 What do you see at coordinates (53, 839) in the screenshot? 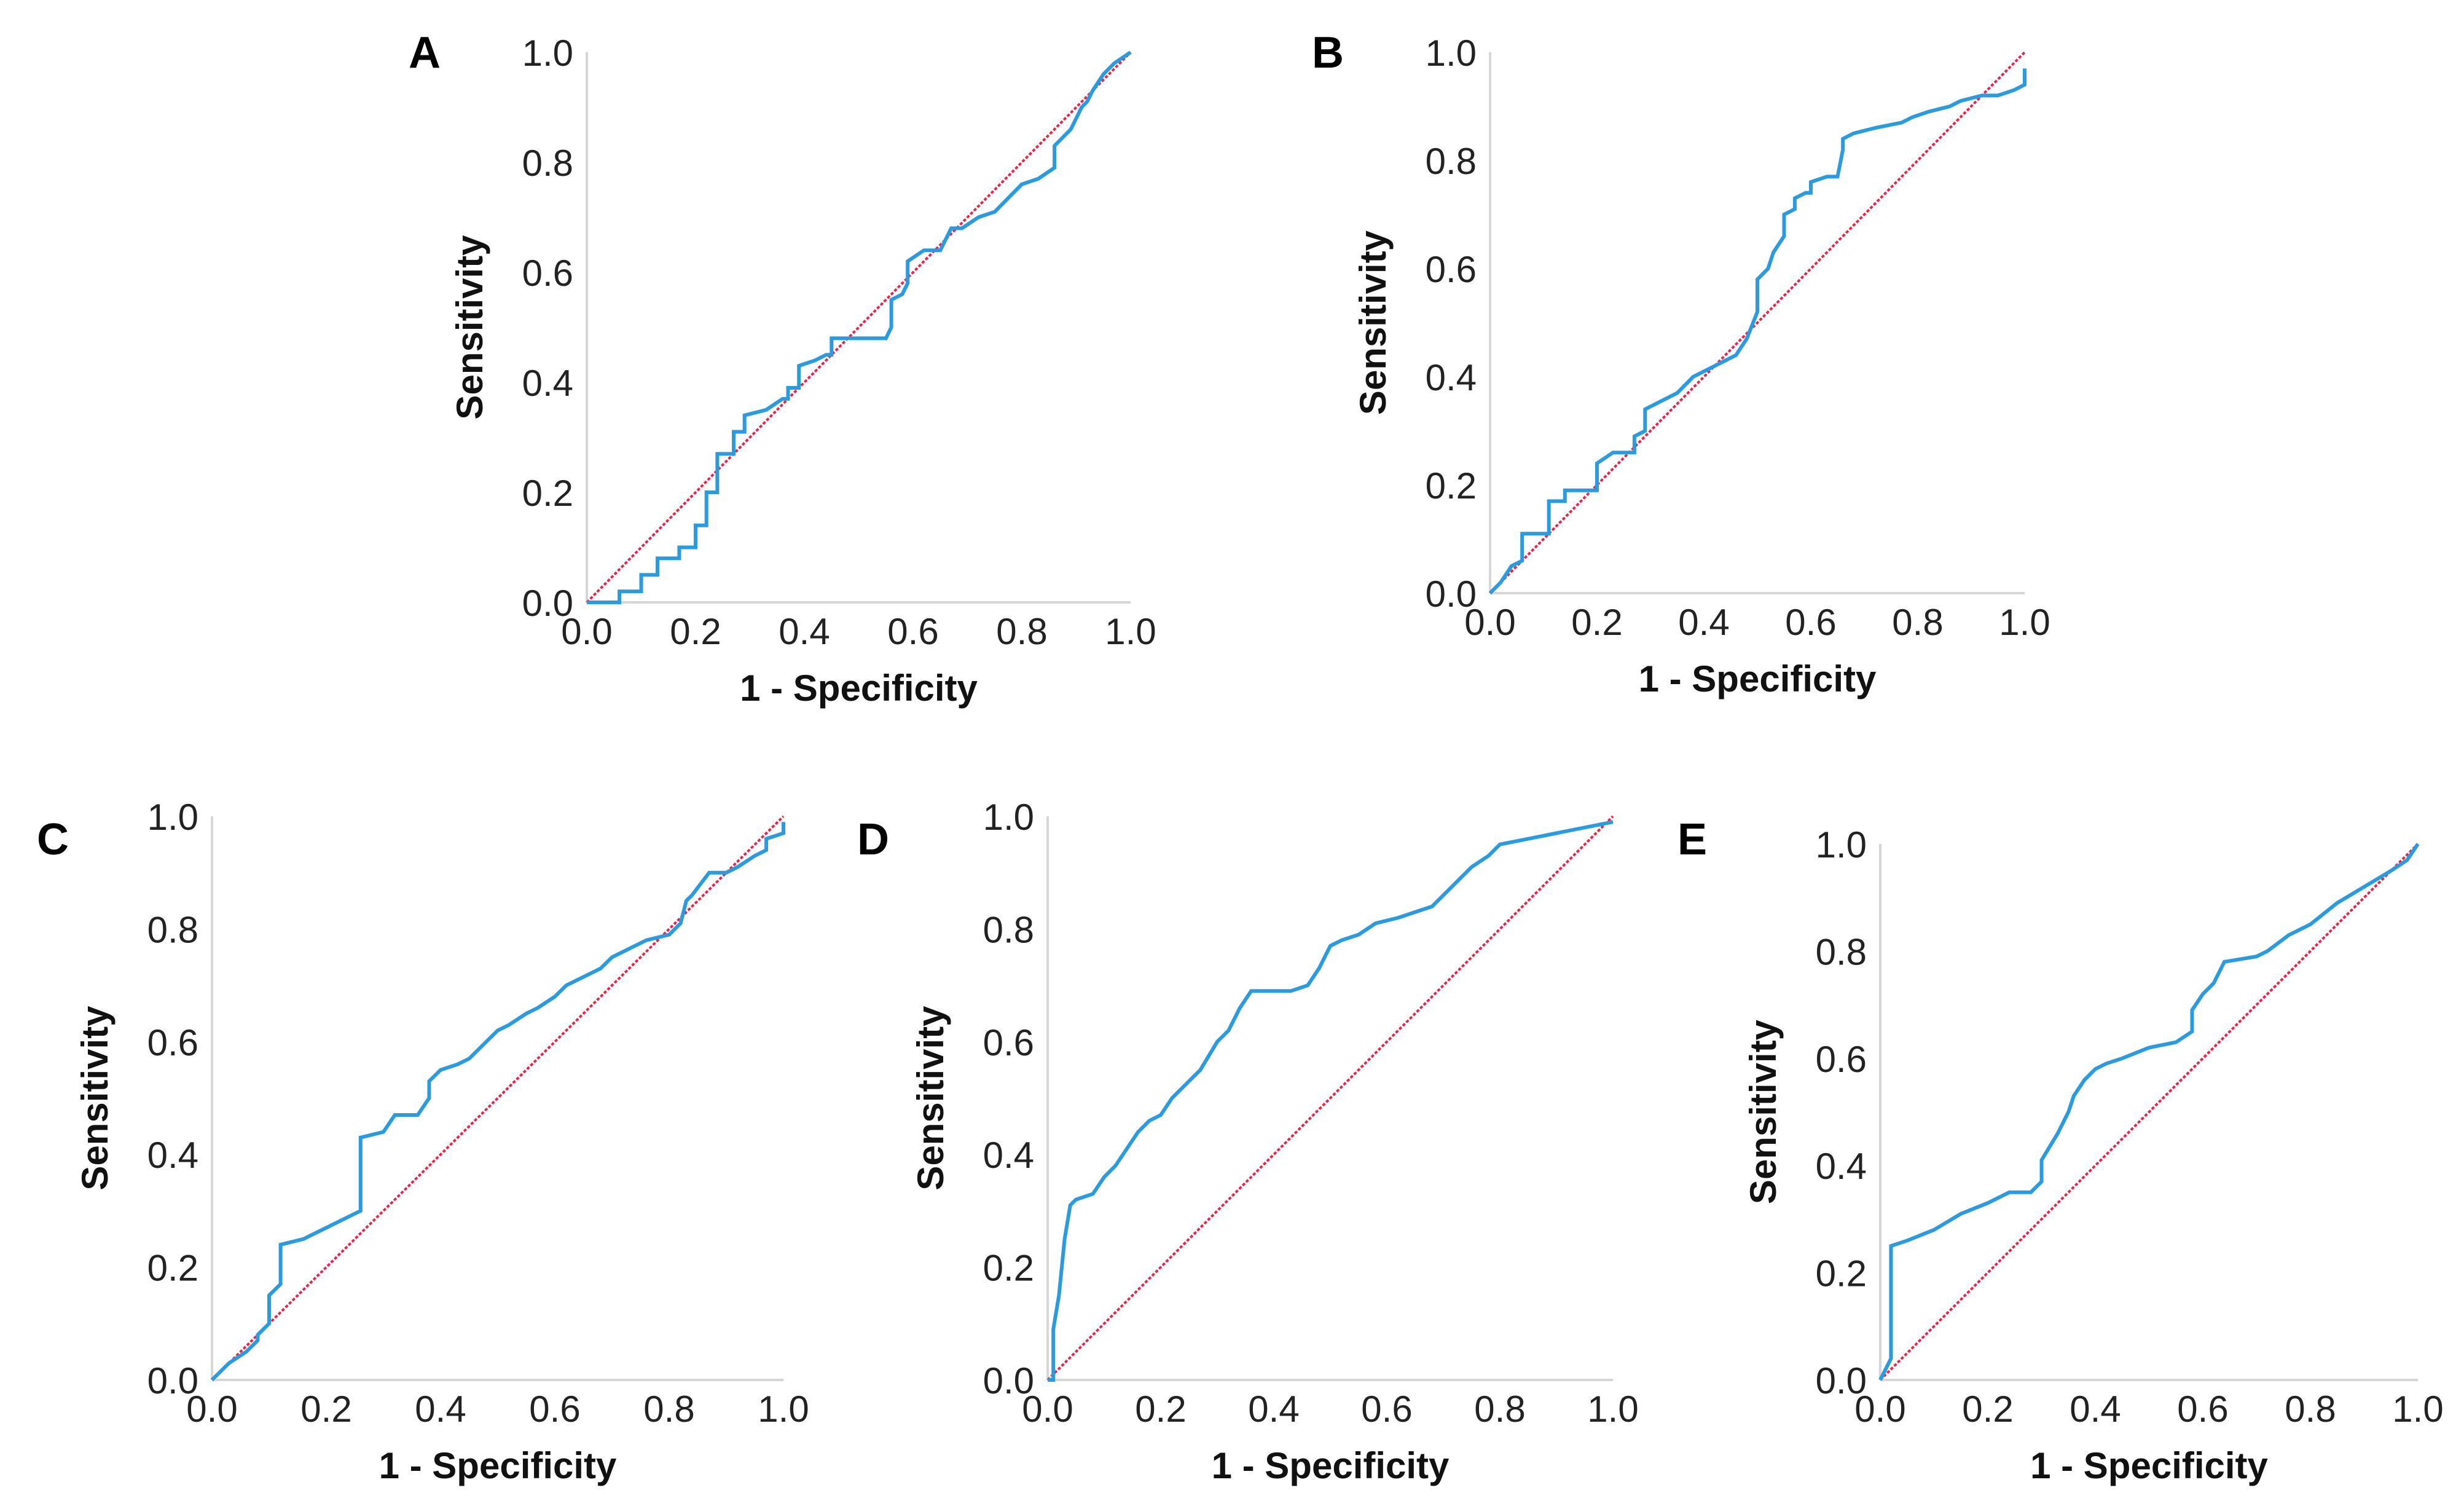
I see `panel-label: C` at bounding box center [53, 839].